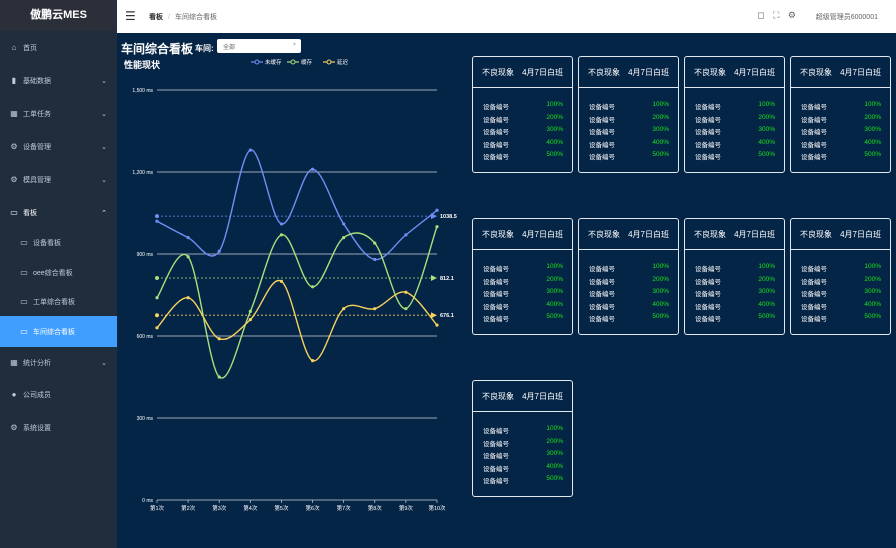  What do you see at coordinates (142, 173) in the screenshot?
I see `y-tick-label: 1,200 ms` at bounding box center [142, 173].